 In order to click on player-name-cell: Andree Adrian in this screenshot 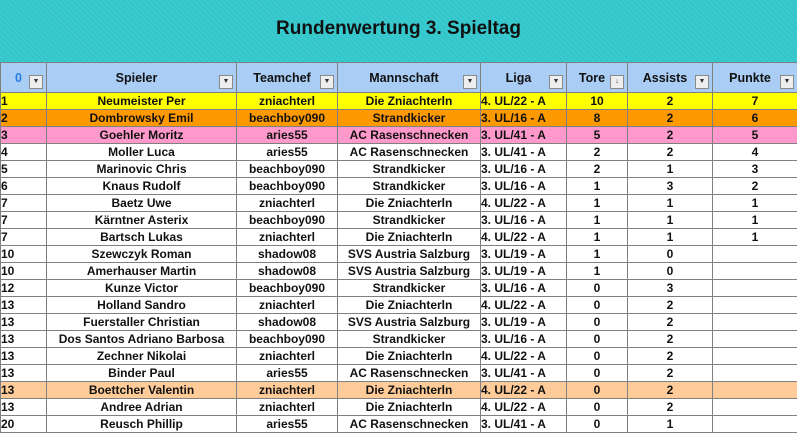, I will do `click(141, 407)`.